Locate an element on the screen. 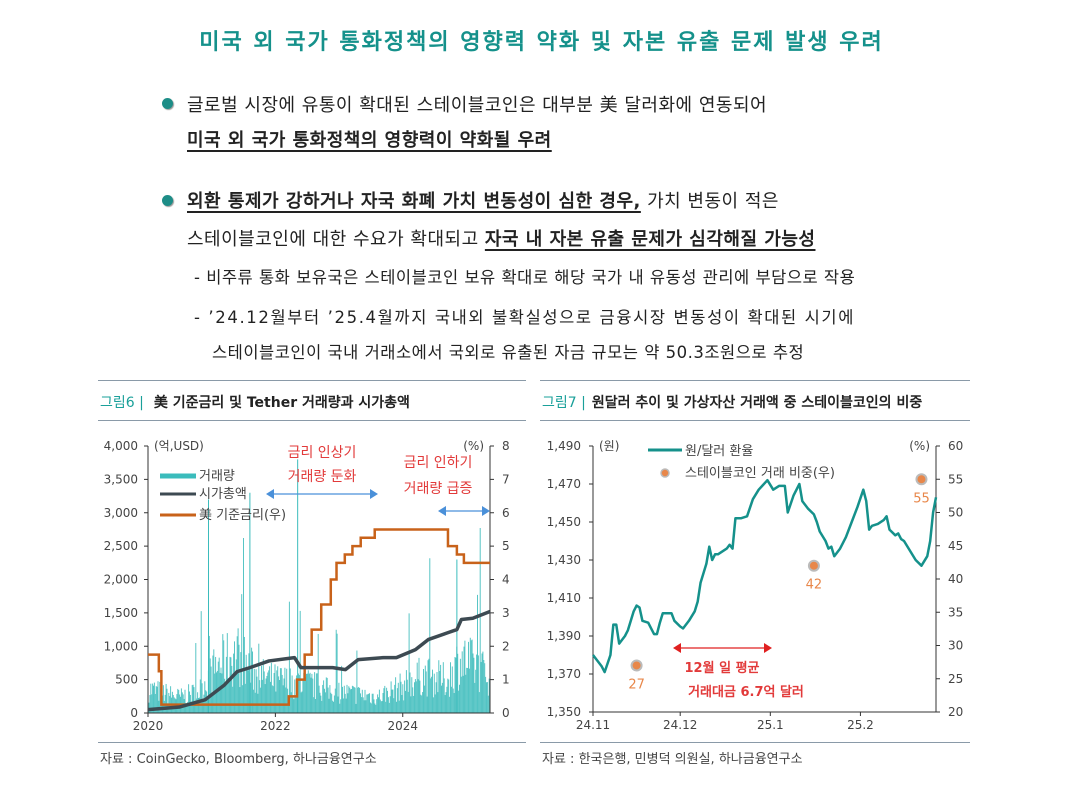  x-tick-label: 2024 is located at coordinates (402, 726).